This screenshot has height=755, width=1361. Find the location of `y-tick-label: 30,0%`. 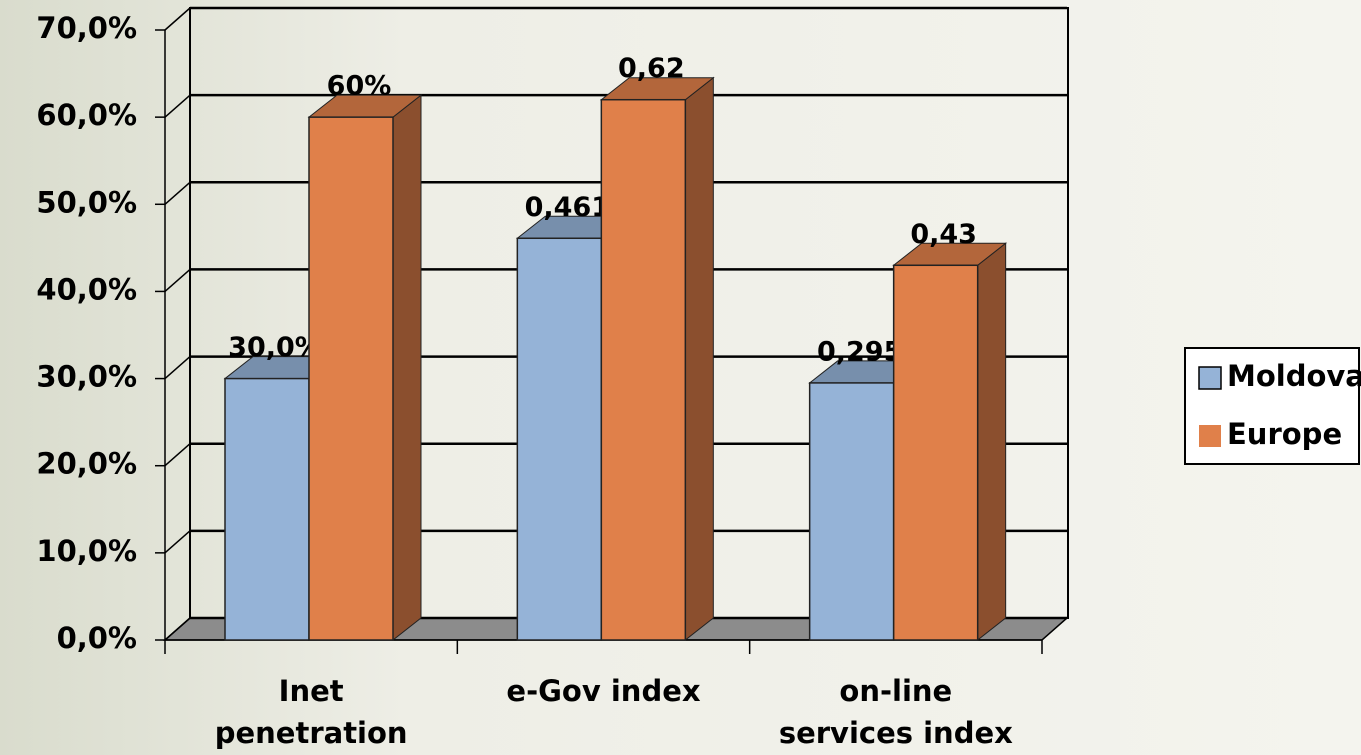

y-tick-label: 30,0% is located at coordinates (86, 377).